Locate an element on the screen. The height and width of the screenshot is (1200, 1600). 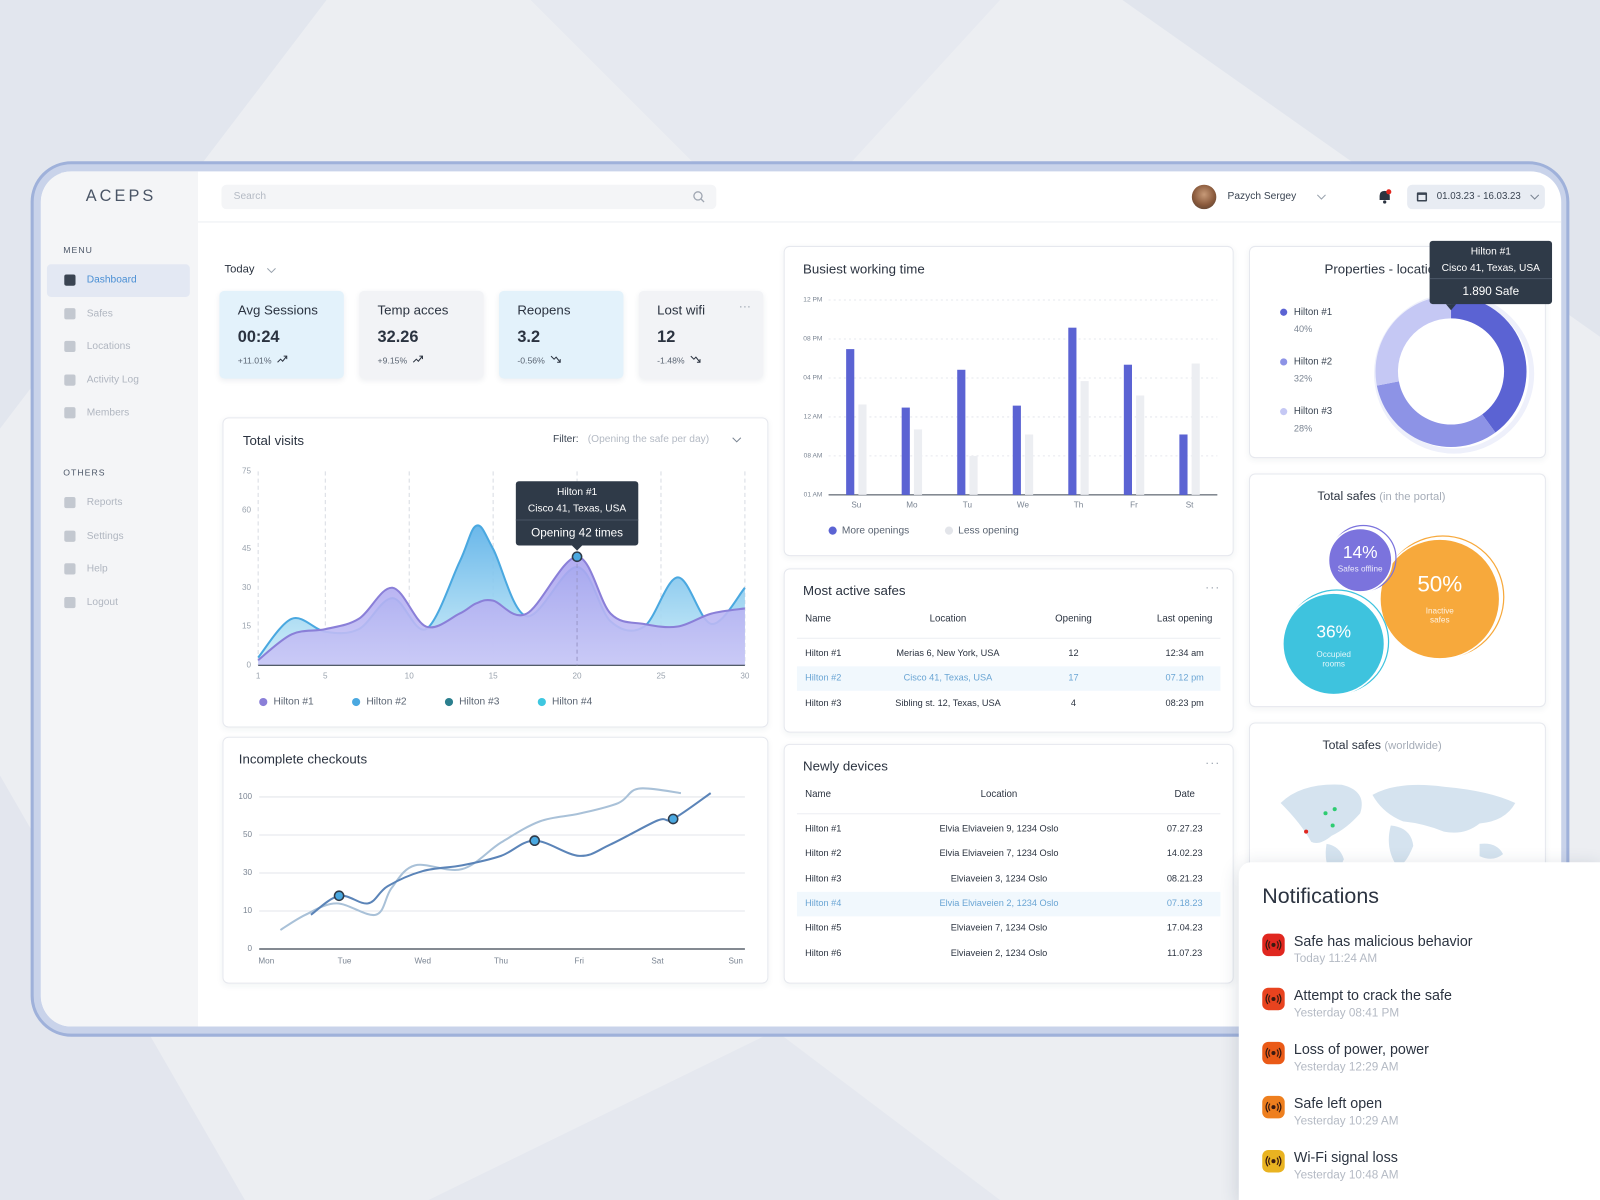
notification-time: Today 11:24 AM is located at coordinates (1335, 959).